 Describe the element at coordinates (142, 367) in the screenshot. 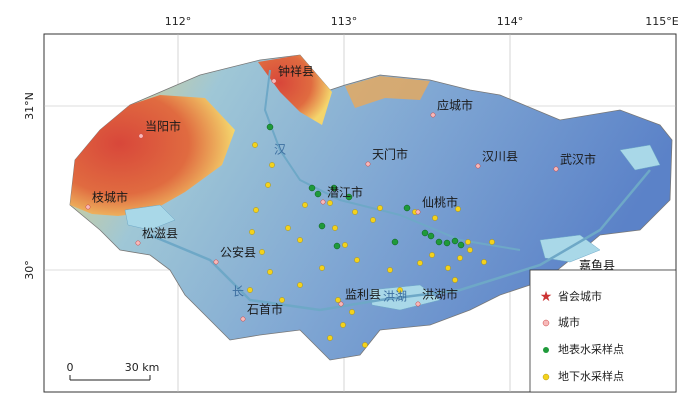

I see `scale-label: 30 km` at that location.